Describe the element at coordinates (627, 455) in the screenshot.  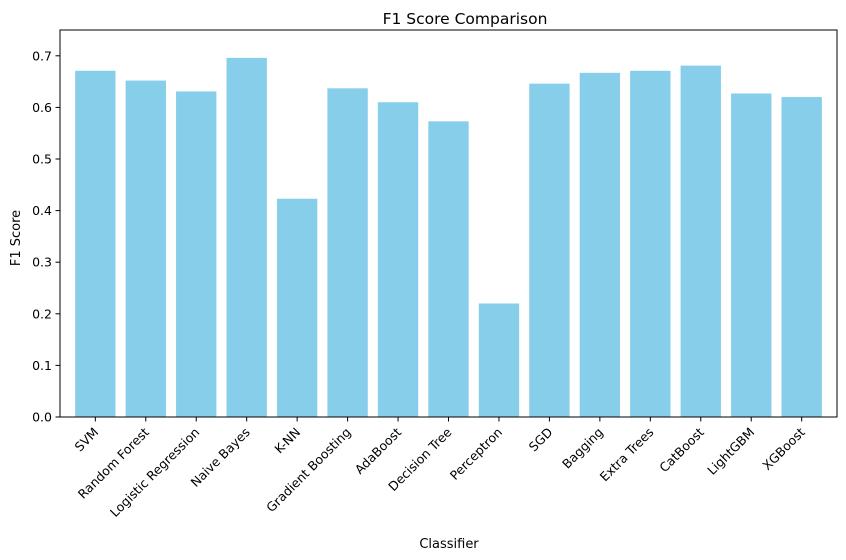
I see `x-tick-label: Extra Trees` at that location.